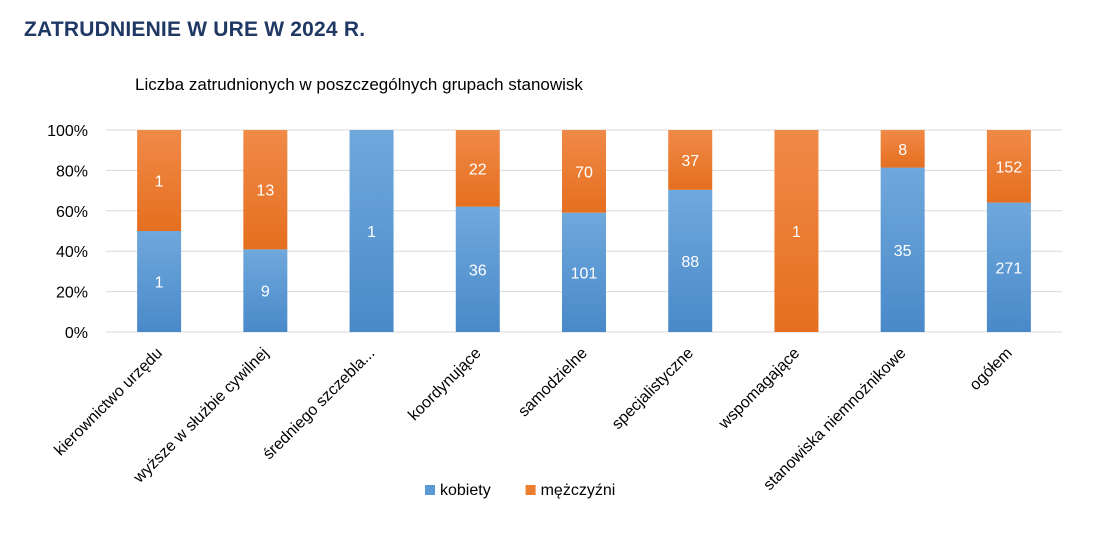 The image size is (1099, 547). I want to click on data-label: 9, so click(265, 292).